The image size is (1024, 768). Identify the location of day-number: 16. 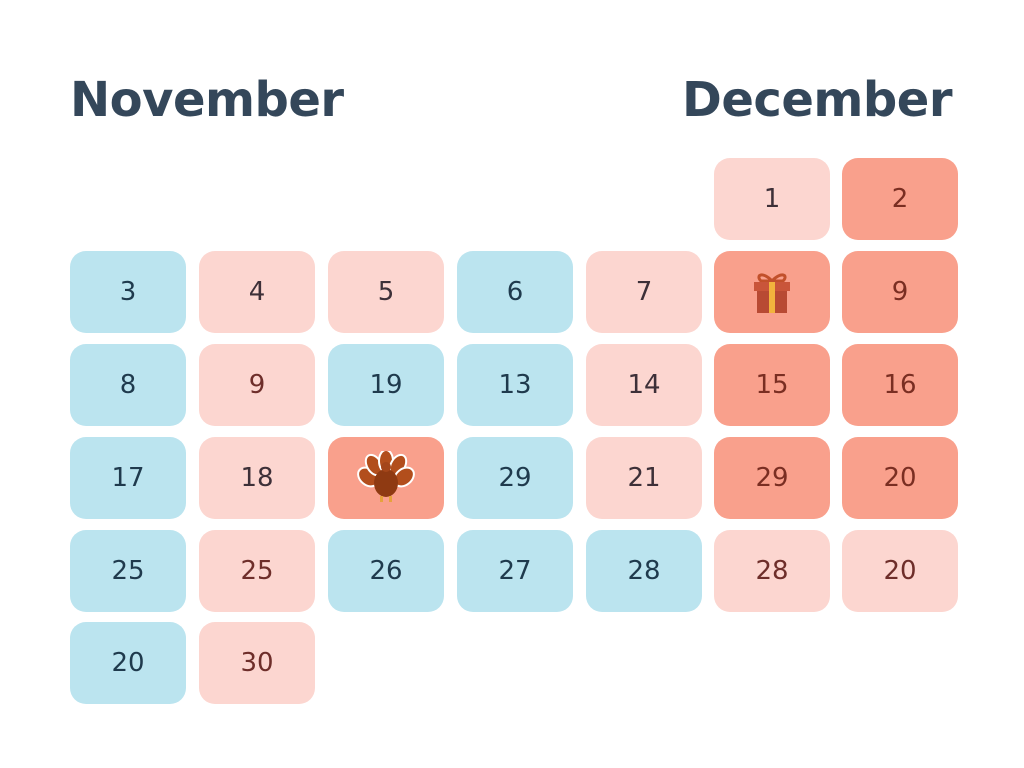
(900, 385).